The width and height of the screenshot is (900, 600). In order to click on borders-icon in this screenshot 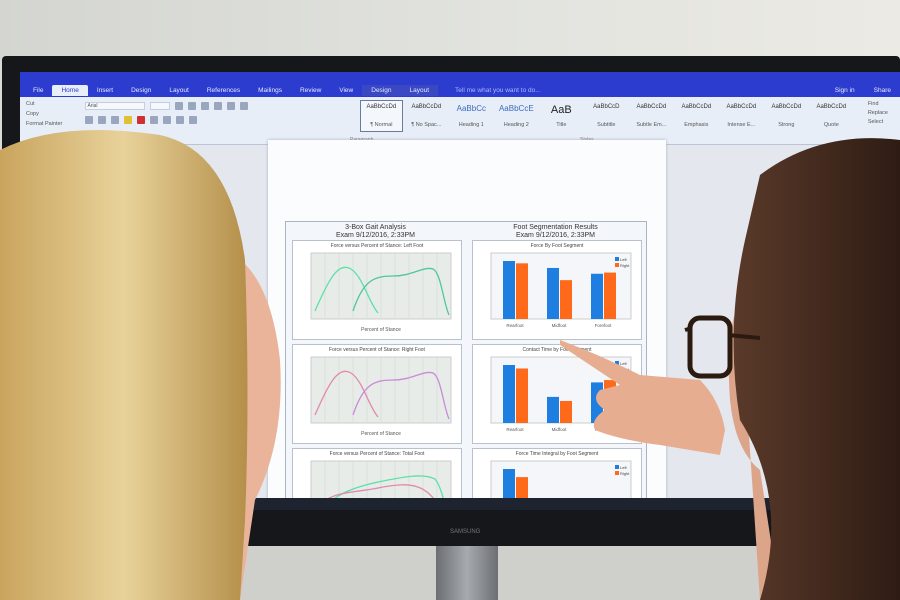, I will do `click(192, 120)`.